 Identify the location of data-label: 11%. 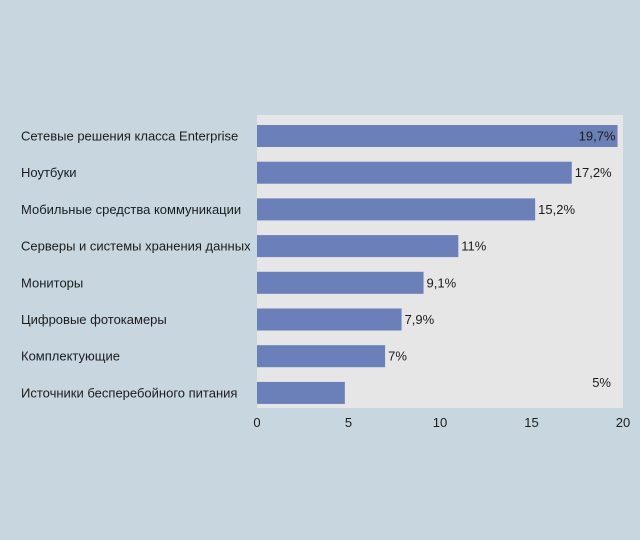
(473, 246).